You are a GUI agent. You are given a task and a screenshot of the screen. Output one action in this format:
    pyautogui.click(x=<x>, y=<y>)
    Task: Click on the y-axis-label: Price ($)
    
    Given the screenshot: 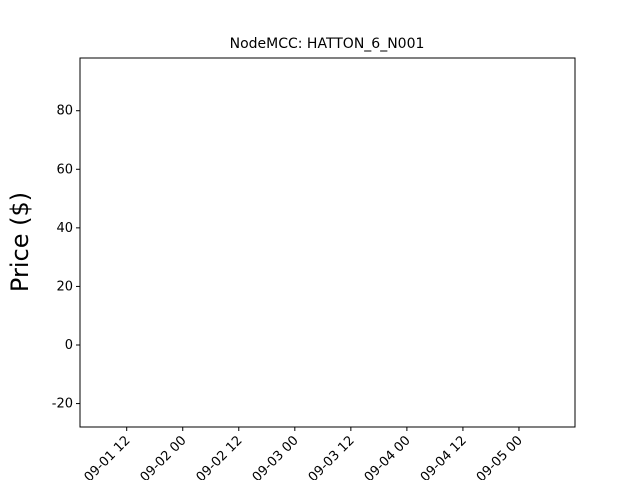 What is the action you would take?
    pyautogui.click(x=20, y=242)
    